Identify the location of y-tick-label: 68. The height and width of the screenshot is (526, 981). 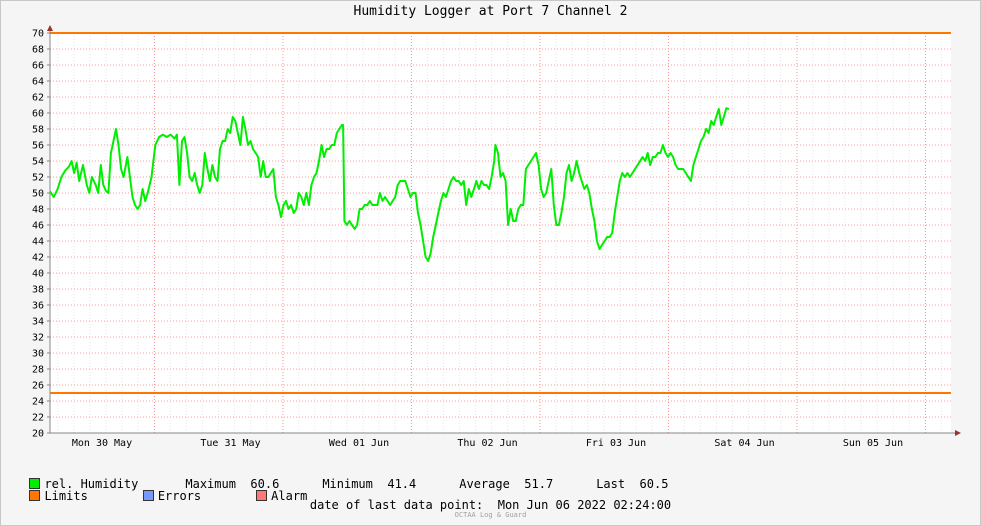
(38, 50).